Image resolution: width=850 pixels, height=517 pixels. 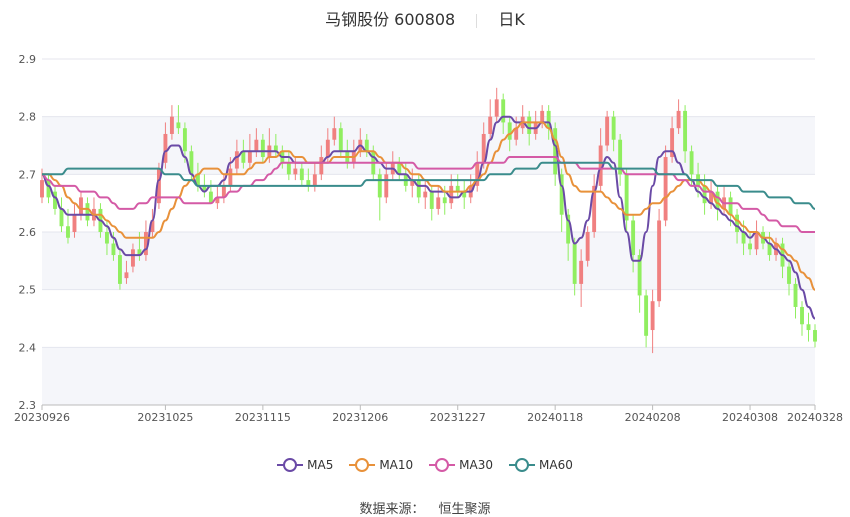 I want to click on legend-item-ma5: MA5, so click(x=305, y=465).